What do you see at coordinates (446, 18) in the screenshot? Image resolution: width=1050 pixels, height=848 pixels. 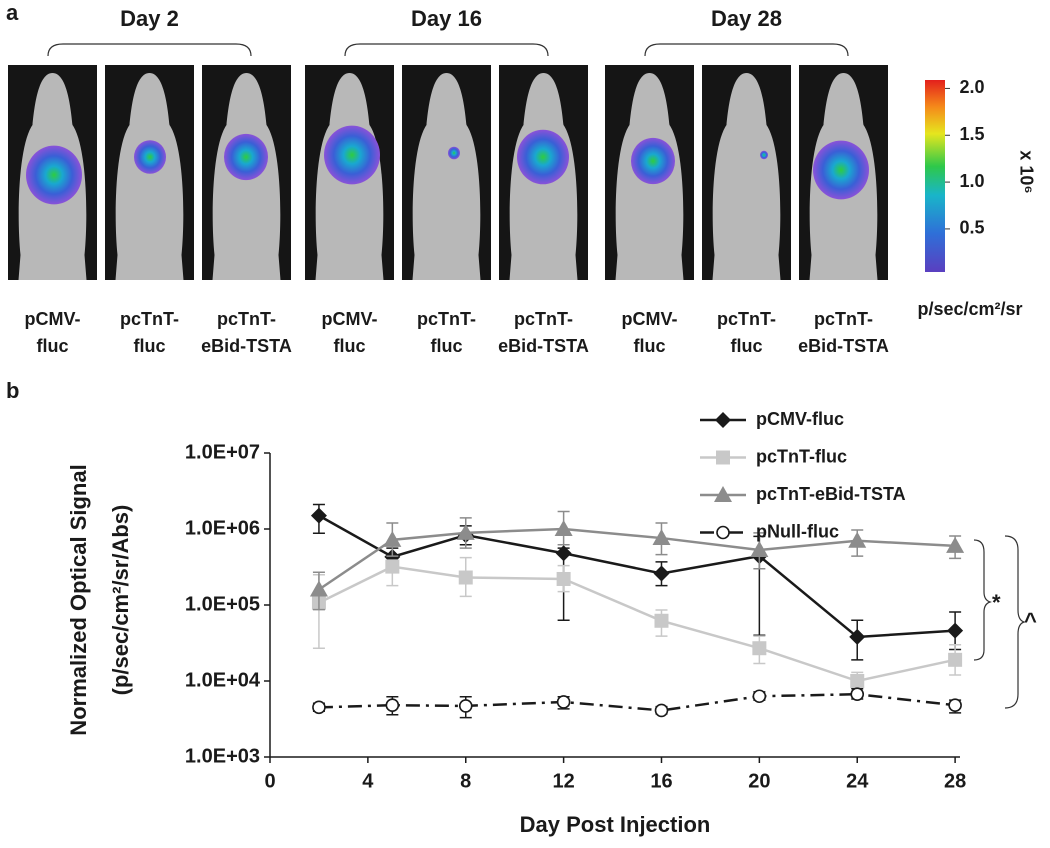 I see `day-label: Day 16` at bounding box center [446, 18].